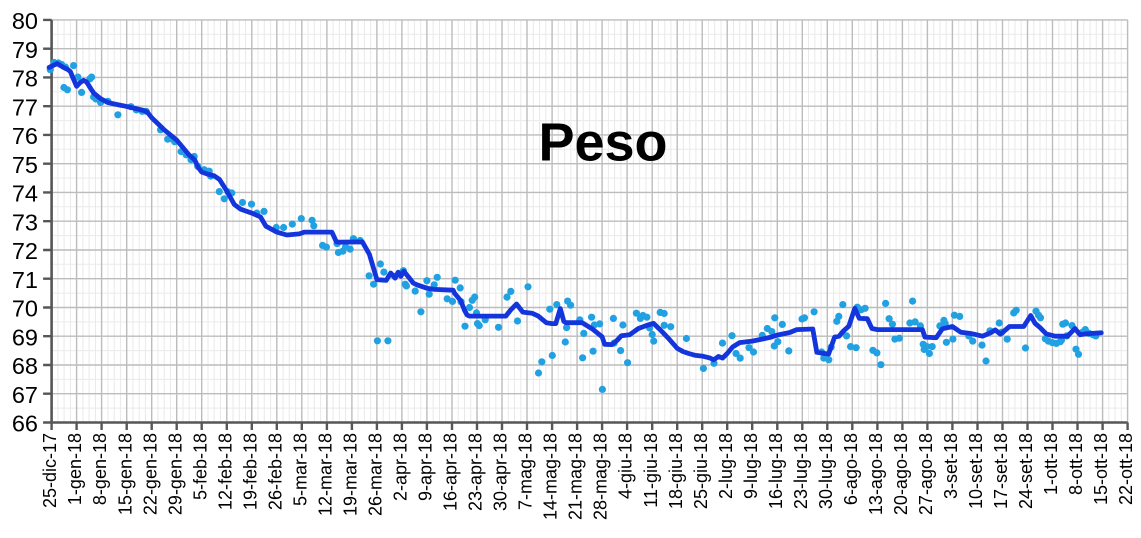 This screenshot has width=1141, height=538. I want to click on svg-text: 67, so click(25, 395).